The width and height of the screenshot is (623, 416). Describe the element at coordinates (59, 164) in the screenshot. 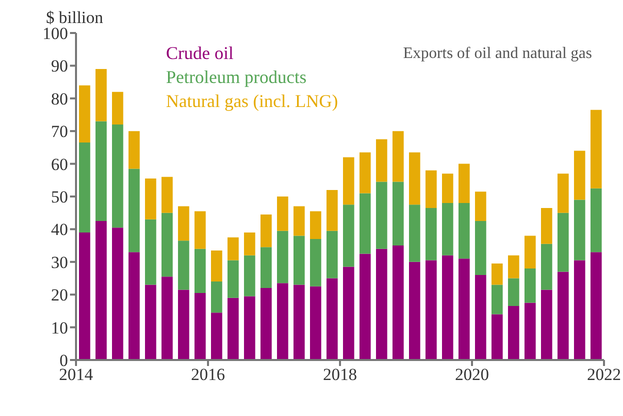

I see `y-tick-label: 60` at that location.